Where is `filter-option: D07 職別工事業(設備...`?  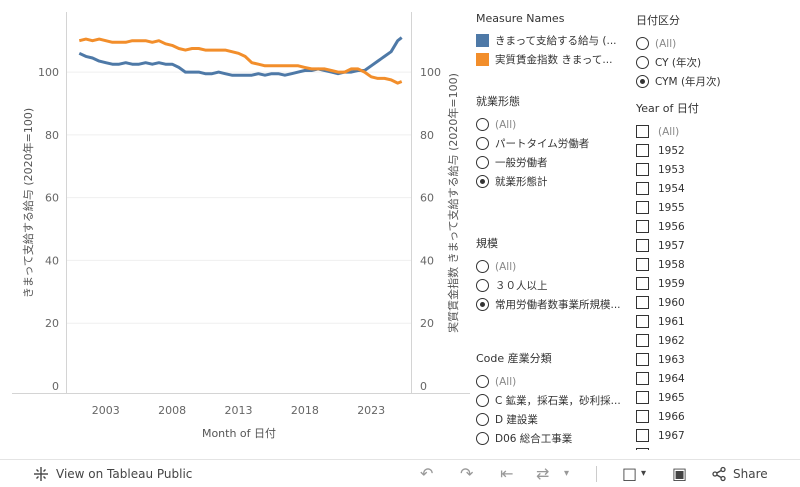
filter-option: D07 職別工事業(設備... is located at coordinates (553, 449).